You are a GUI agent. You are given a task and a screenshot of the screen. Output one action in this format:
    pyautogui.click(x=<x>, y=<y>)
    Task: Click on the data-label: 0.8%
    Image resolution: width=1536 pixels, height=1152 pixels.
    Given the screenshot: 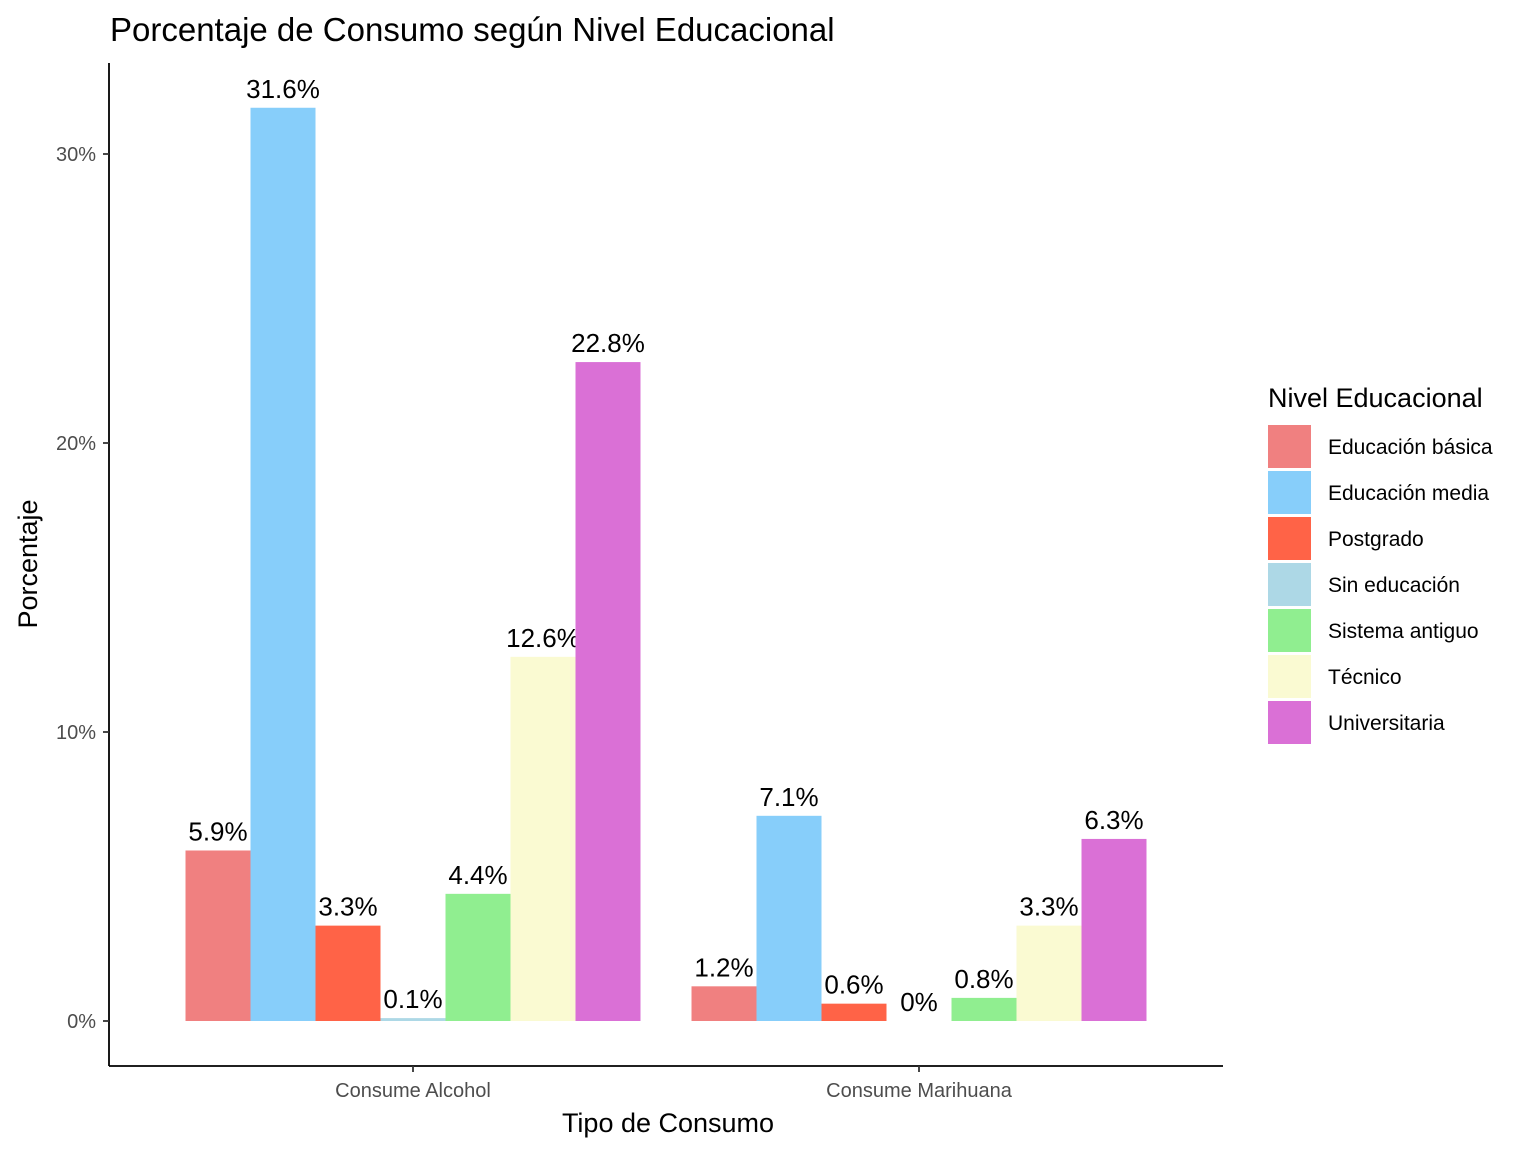 What is the action you would take?
    pyautogui.click(x=983, y=979)
    